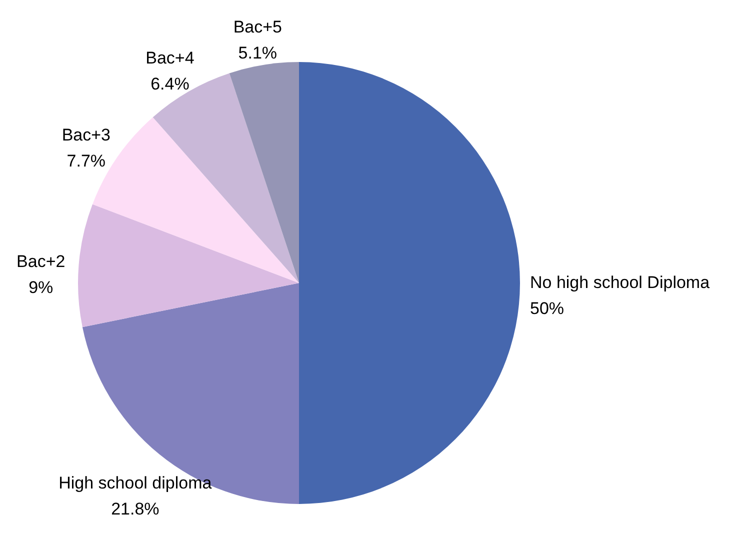  I want to click on data-label: 9%, so click(41, 287).